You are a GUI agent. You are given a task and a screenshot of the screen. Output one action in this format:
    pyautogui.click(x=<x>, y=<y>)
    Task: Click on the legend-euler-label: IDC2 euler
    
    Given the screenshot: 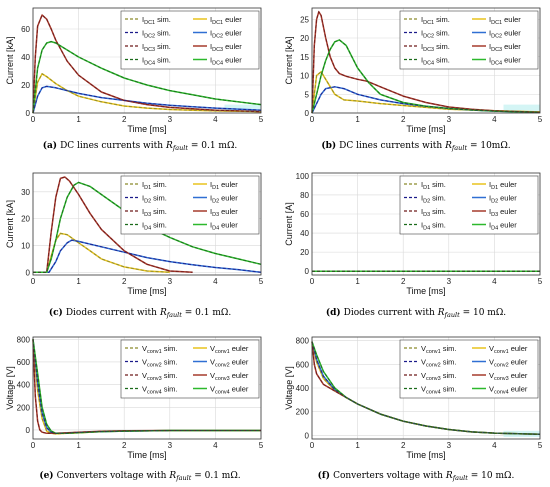 What is the action you would take?
    pyautogui.click(x=226, y=34)
    